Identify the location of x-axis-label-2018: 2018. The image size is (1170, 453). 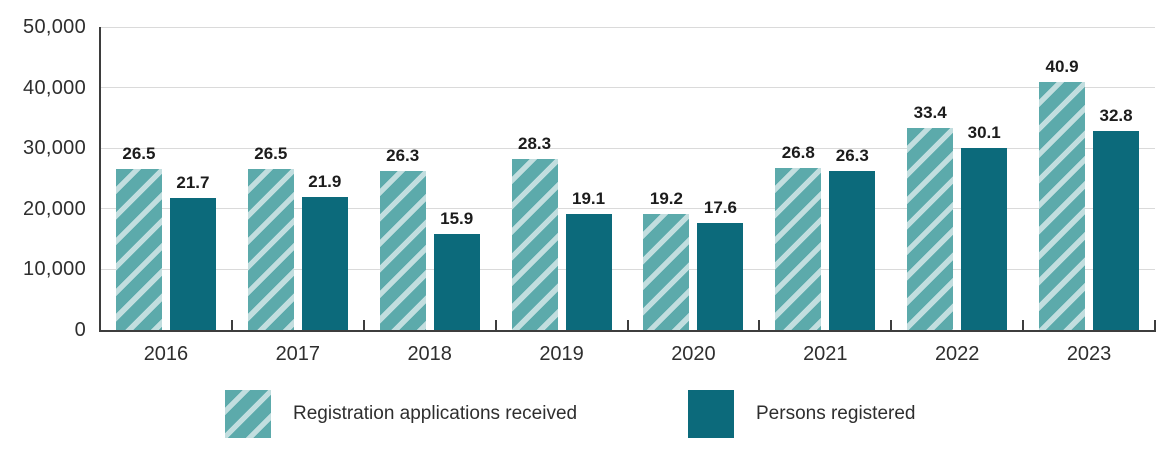
(429, 354).